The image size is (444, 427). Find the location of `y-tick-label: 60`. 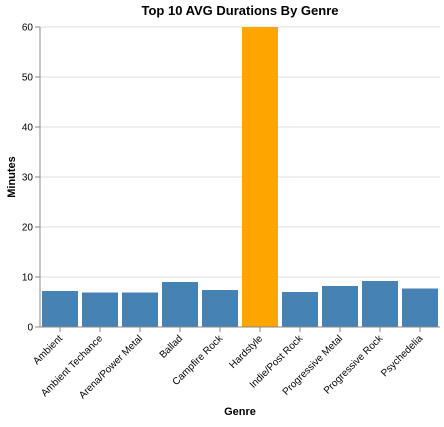

y-tick-label: 60 is located at coordinates (28, 28).